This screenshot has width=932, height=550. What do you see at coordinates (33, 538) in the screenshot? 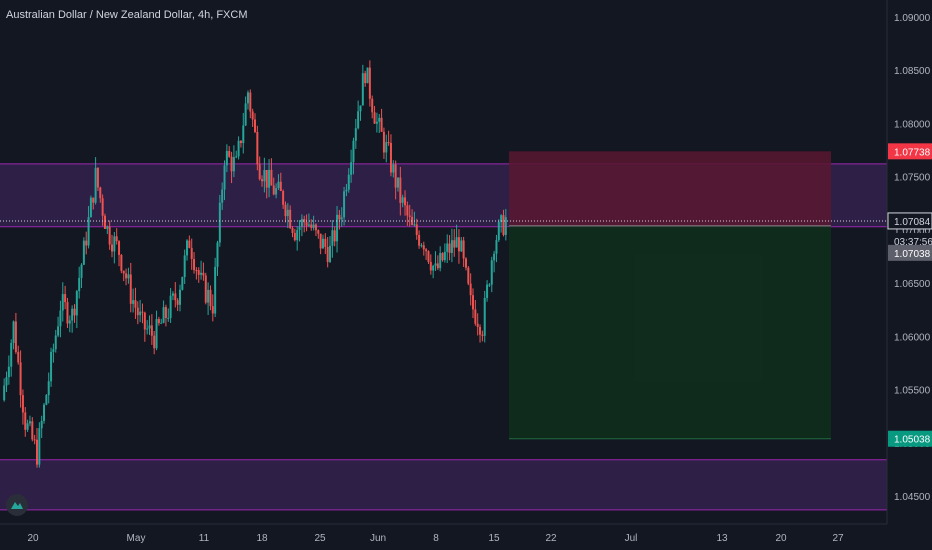
I see `time-tick-label: 20` at bounding box center [33, 538].